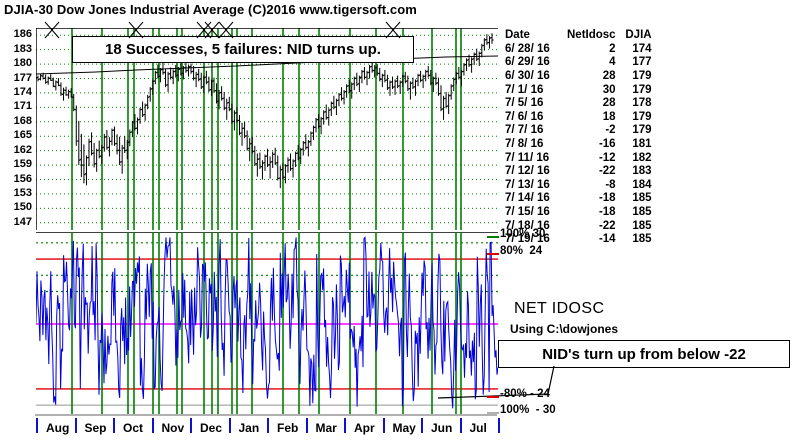 This screenshot has width=800, height=443. I want to click on annotation-callout-box: NID's turn up from below -22, so click(644, 354).